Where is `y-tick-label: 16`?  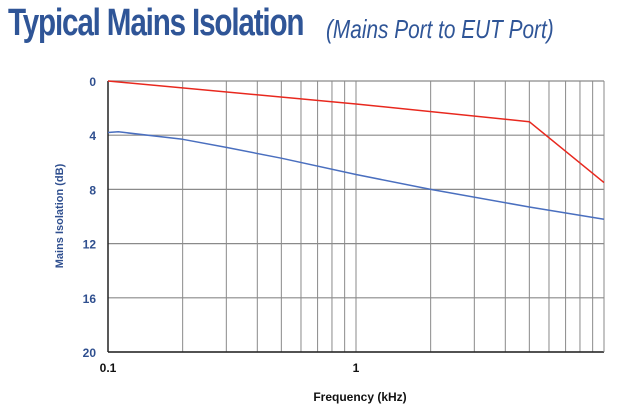 y-tick-label: 16 is located at coordinates (90, 299).